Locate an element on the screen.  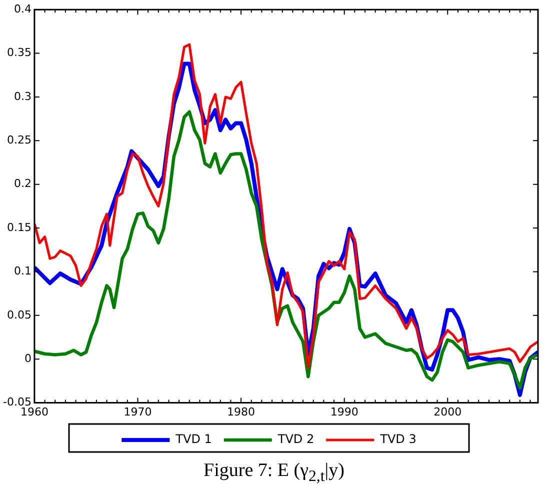
x-tick-label: 1970 is located at coordinates (138, 411).